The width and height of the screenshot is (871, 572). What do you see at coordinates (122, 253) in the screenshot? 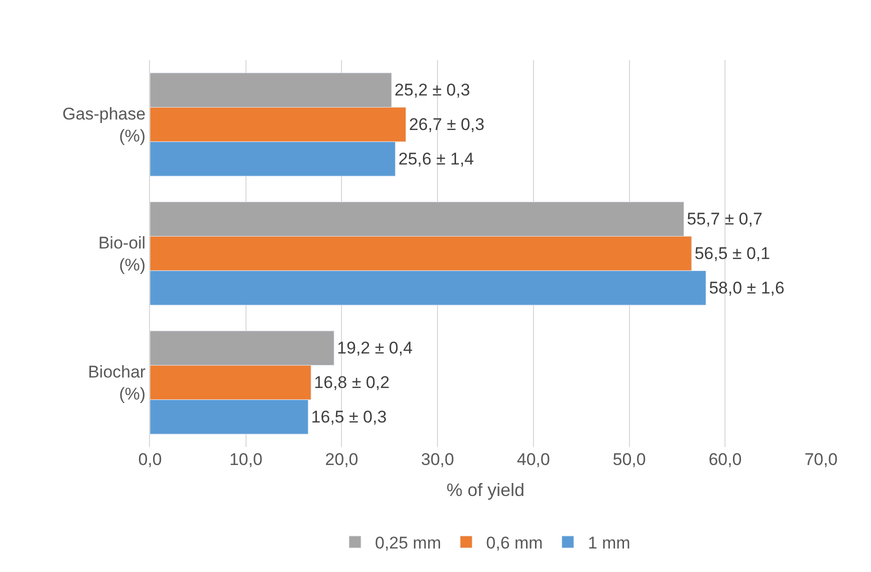
I see `y-tick-label: Bio-oil (%)` at bounding box center [122, 253].